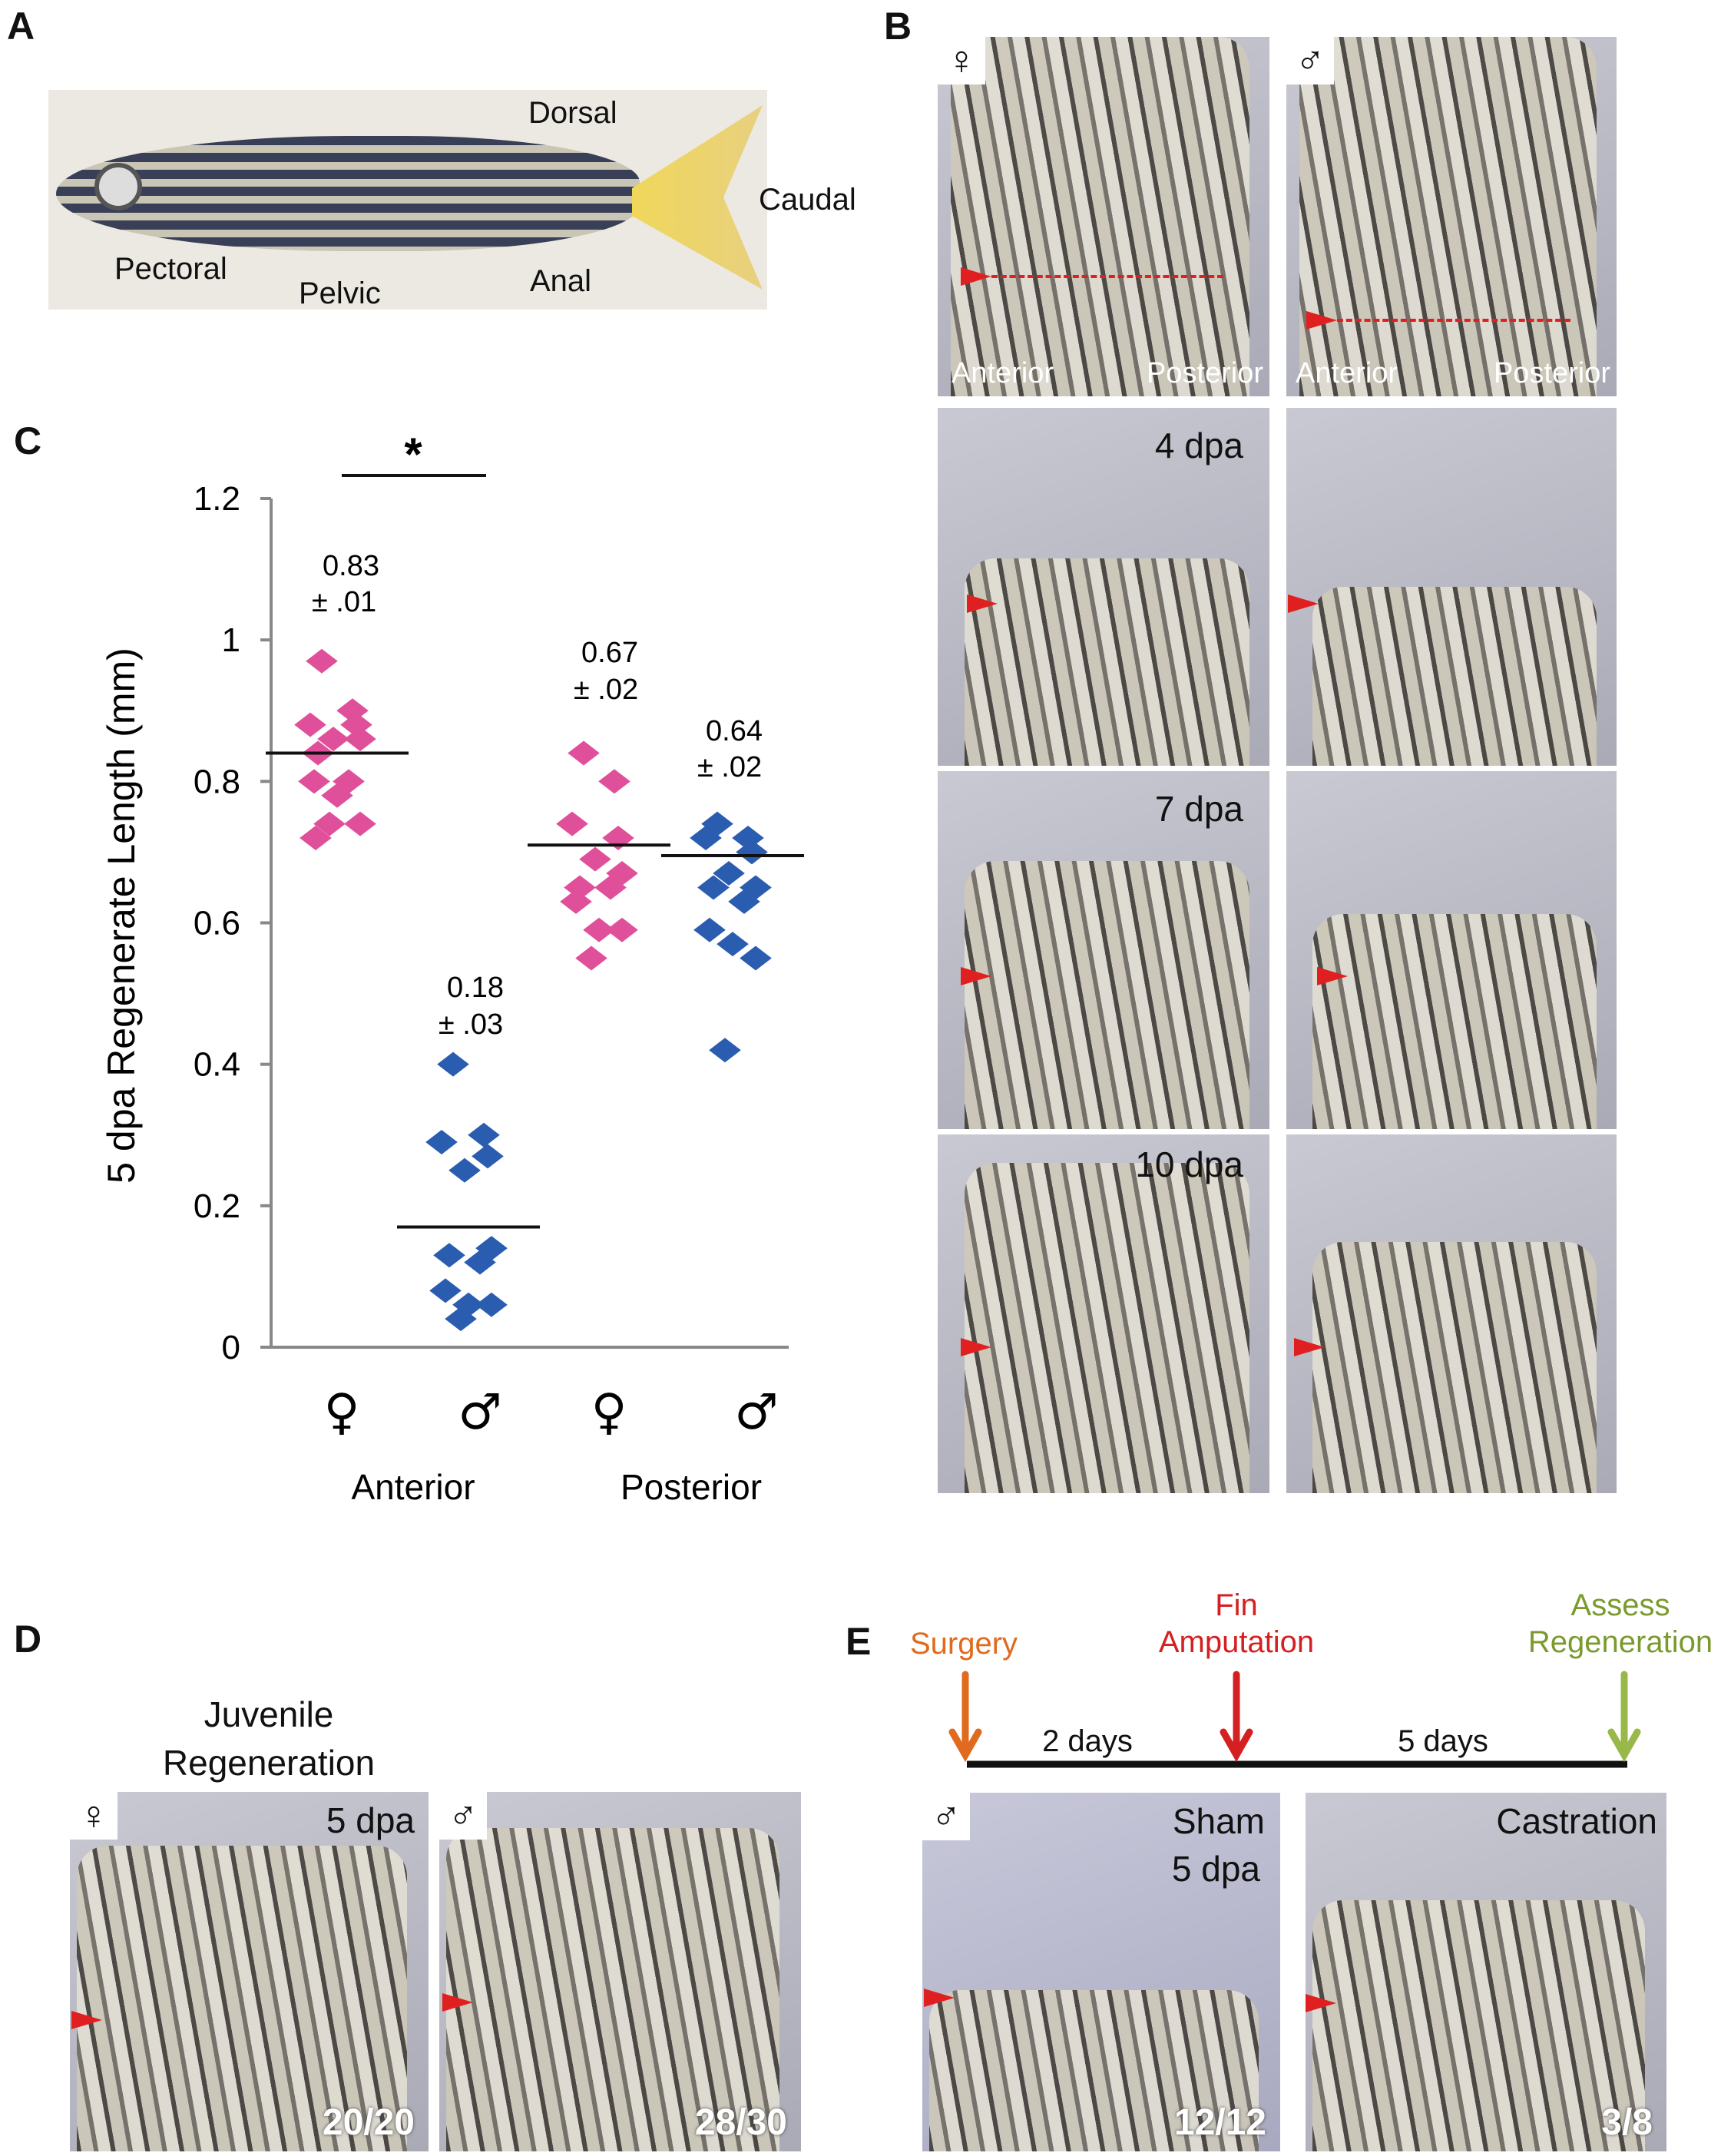  What do you see at coordinates (476, 988) in the screenshot?
I see `mean-annotation: 0.18` at bounding box center [476, 988].